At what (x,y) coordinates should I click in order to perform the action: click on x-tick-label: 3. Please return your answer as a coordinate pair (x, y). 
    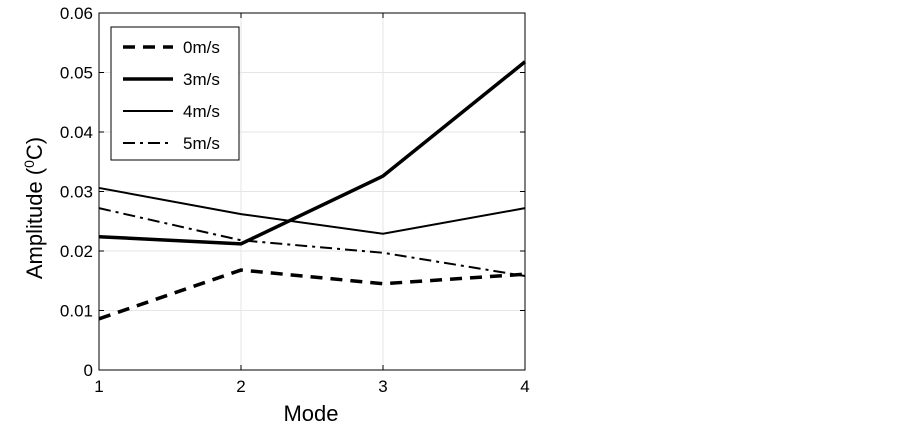
    Looking at the image, I should click on (382, 386).